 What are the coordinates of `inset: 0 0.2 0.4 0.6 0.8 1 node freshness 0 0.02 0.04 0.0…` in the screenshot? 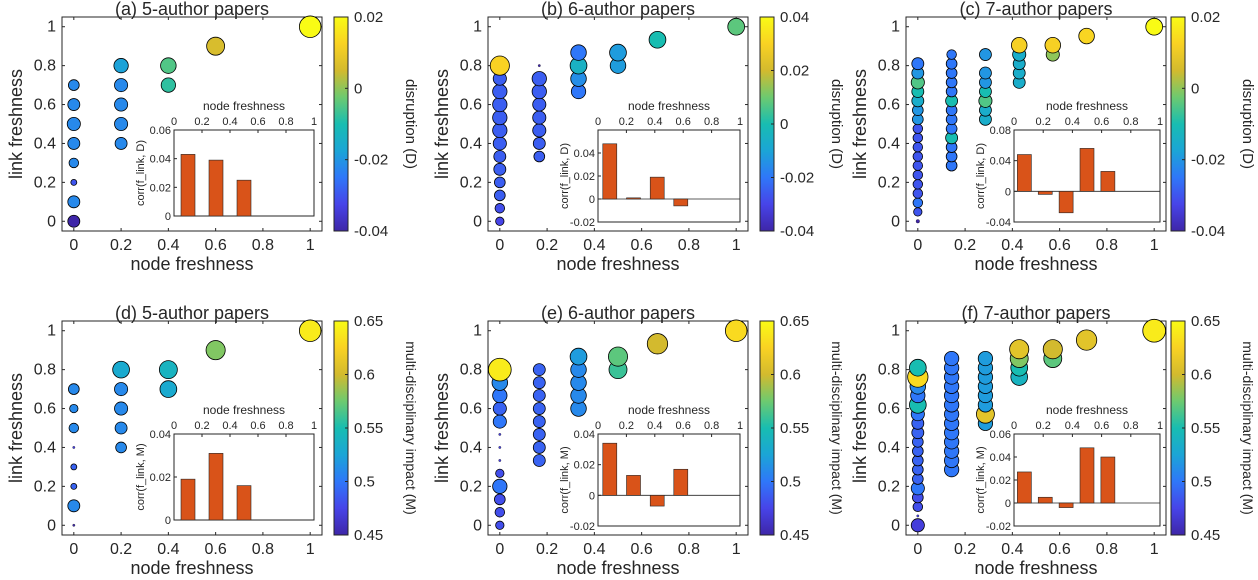 It's located at (226, 161).